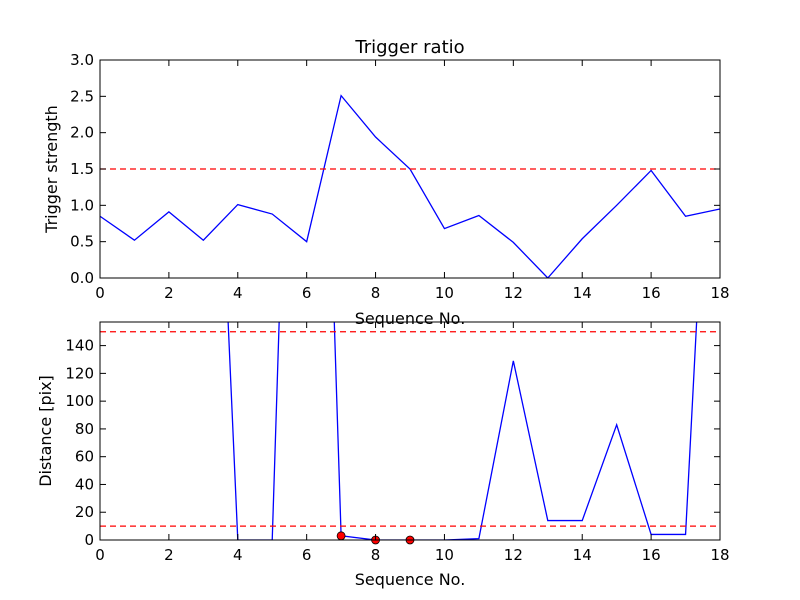 This screenshot has width=800, height=600. What do you see at coordinates (79, 401) in the screenshot?
I see `y-tick-label: 100` at bounding box center [79, 401].